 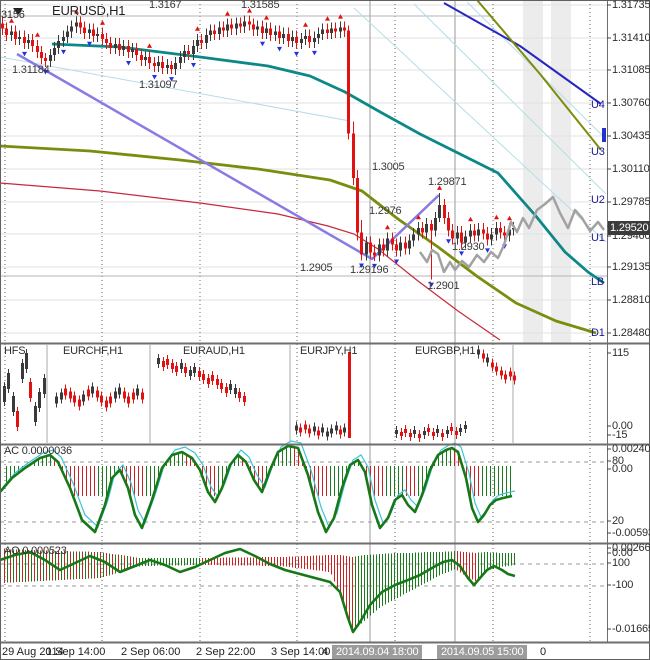 What do you see at coordinates (609, 317) in the screenshot?
I see `axis-ticks` at bounding box center [609, 317].